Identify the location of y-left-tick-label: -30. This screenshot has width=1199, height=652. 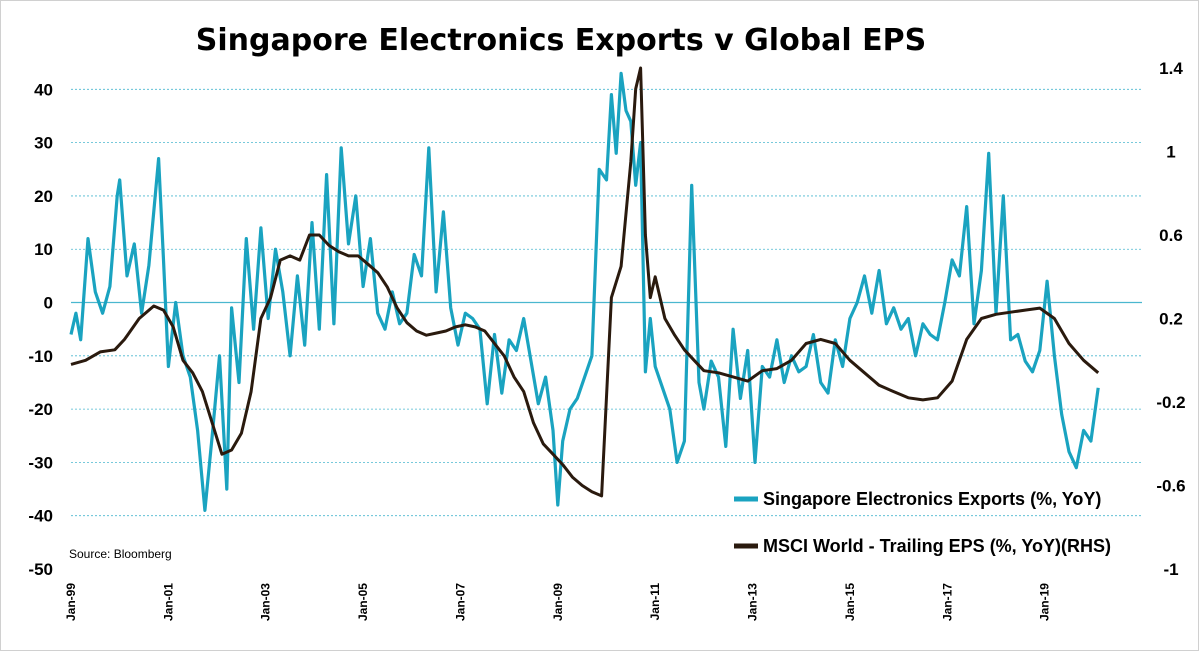
(40, 462).